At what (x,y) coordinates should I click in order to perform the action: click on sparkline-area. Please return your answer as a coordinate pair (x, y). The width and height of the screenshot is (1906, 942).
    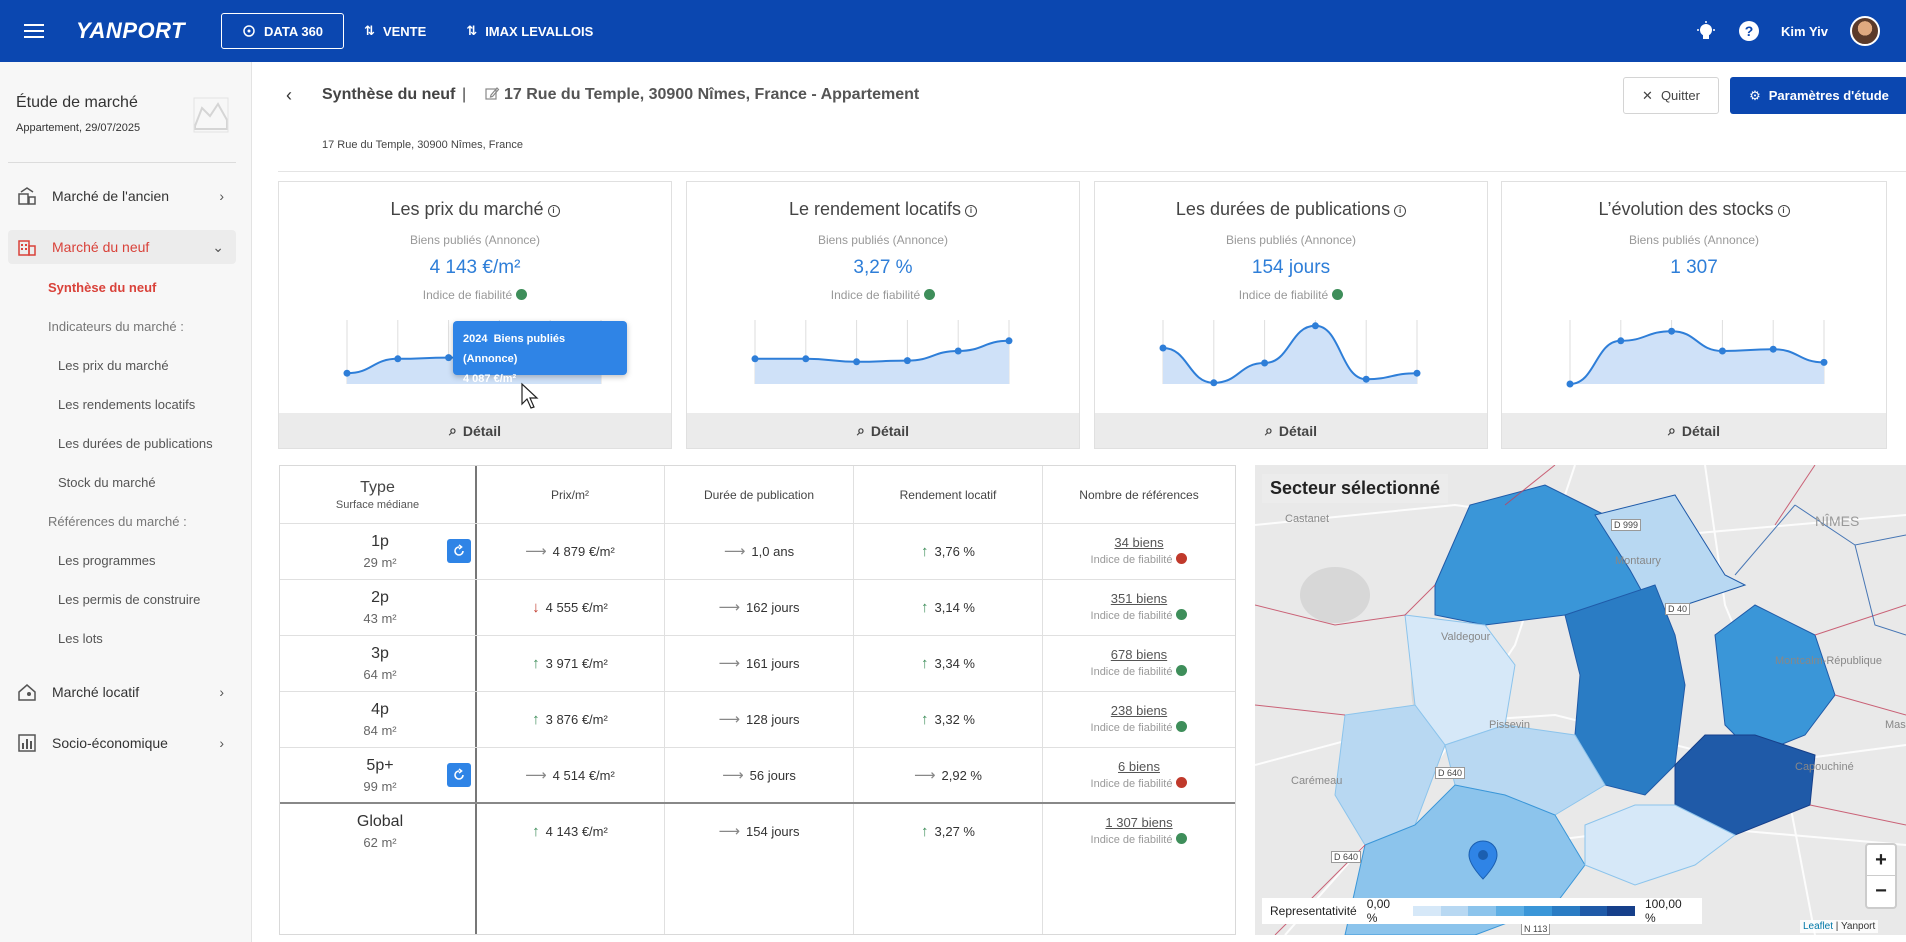
    Looking at the image, I should click on (1290, 354).